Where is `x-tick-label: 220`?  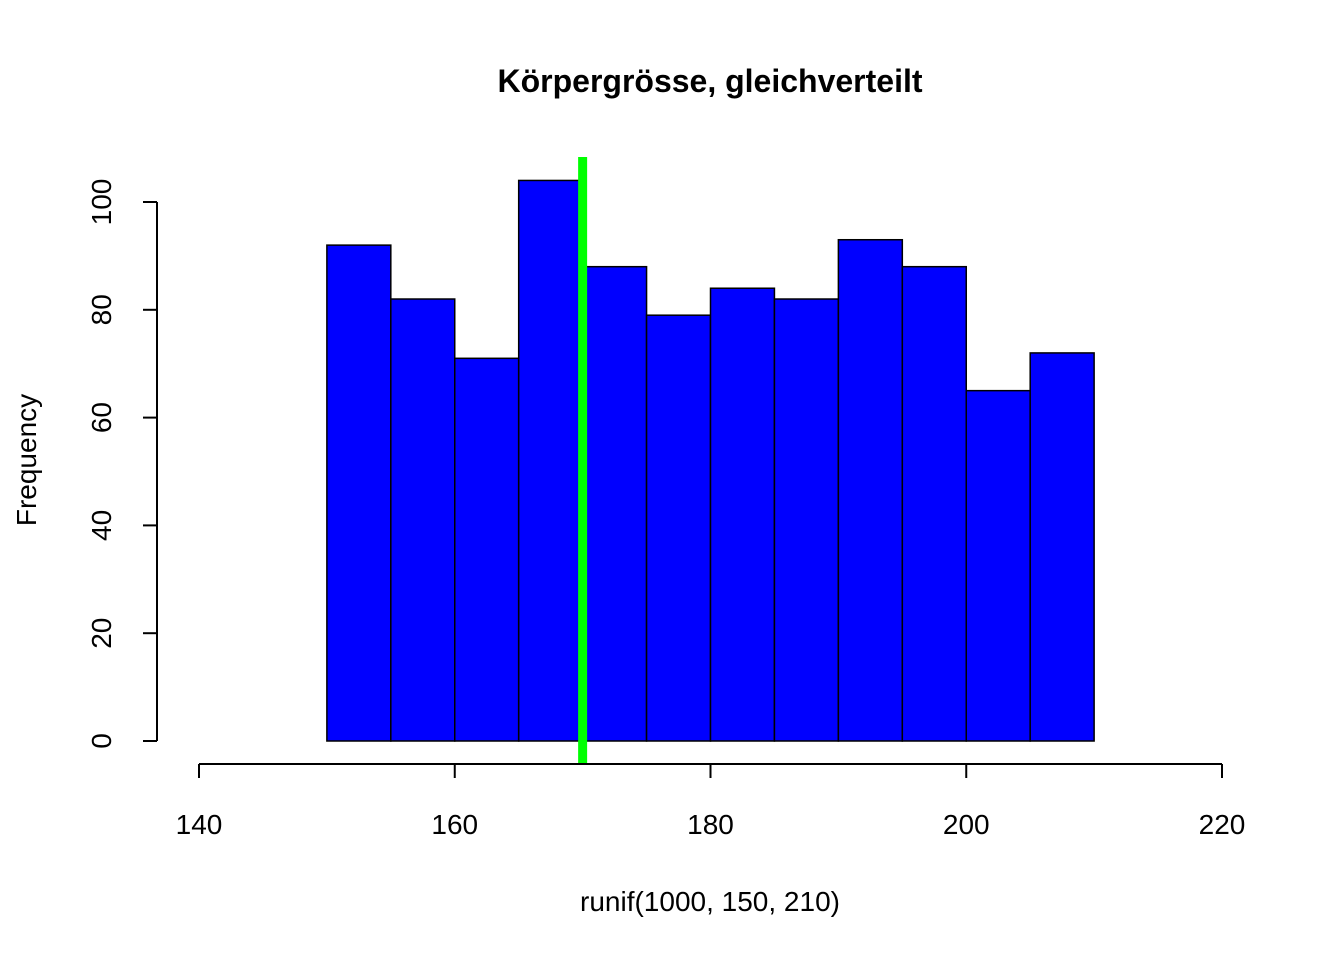
x-tick-label: 220 is located at coordinates (1222, 824).